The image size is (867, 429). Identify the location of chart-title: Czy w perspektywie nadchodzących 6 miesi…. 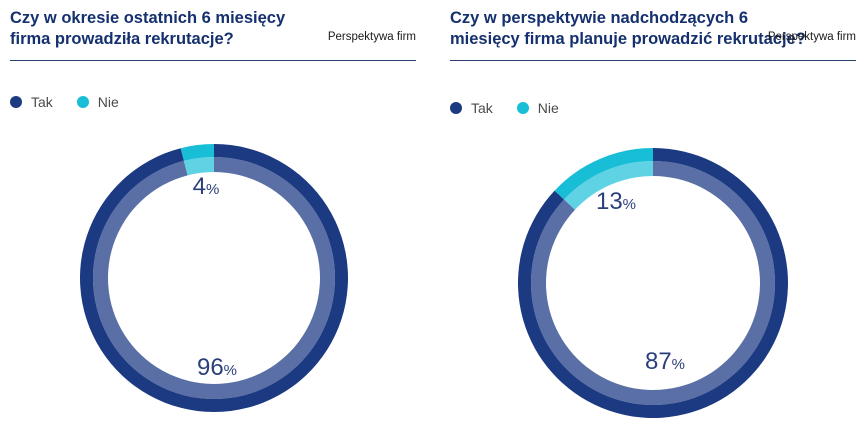
(628, 28).